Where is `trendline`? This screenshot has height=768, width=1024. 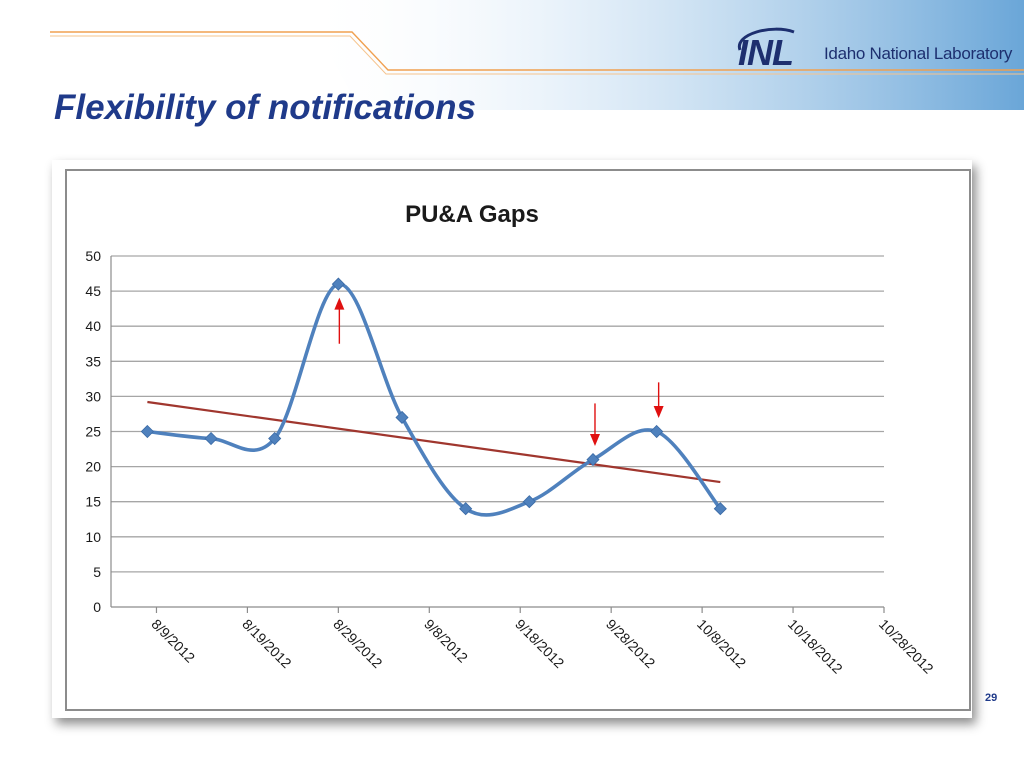 trendline is located at coordinates (434, 442).